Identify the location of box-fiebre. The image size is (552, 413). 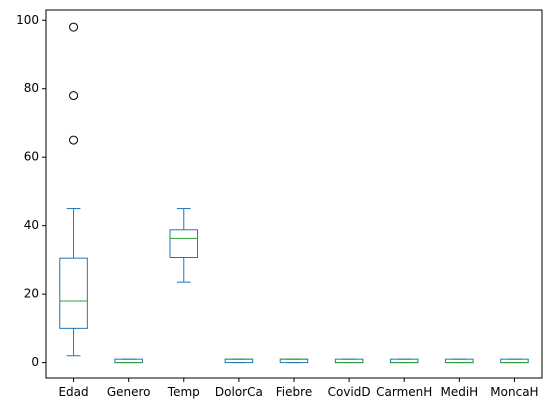
(294, 361).